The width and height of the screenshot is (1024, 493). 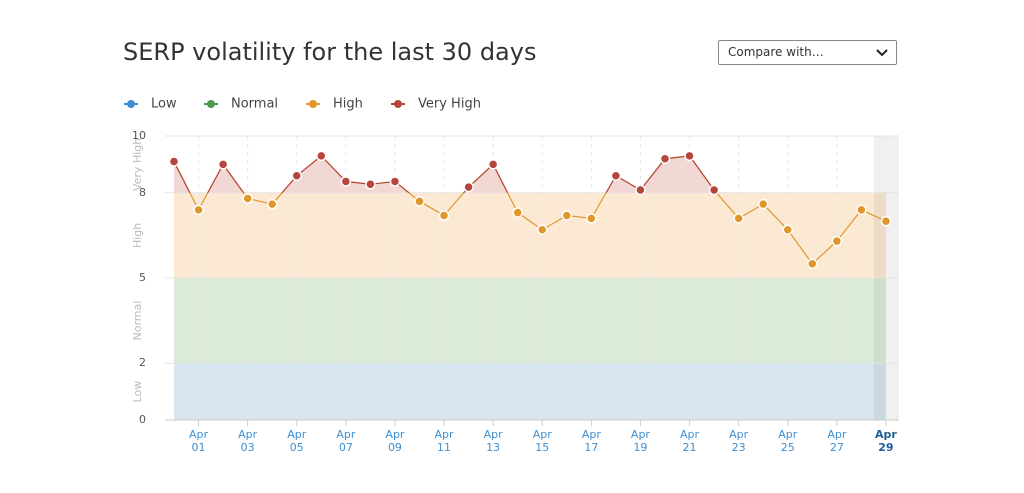 What do you see at coordinates (640, 441) in the screenshot?
I see `x-tick-label: Apr 19` at bounding box center [640, 441].